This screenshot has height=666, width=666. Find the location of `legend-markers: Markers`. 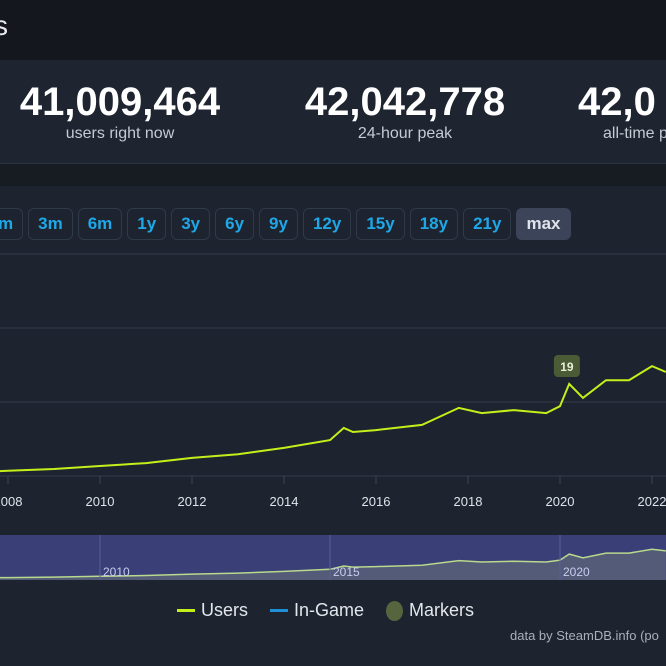

legend-markers: Markers is located at coordinates (430, 610).